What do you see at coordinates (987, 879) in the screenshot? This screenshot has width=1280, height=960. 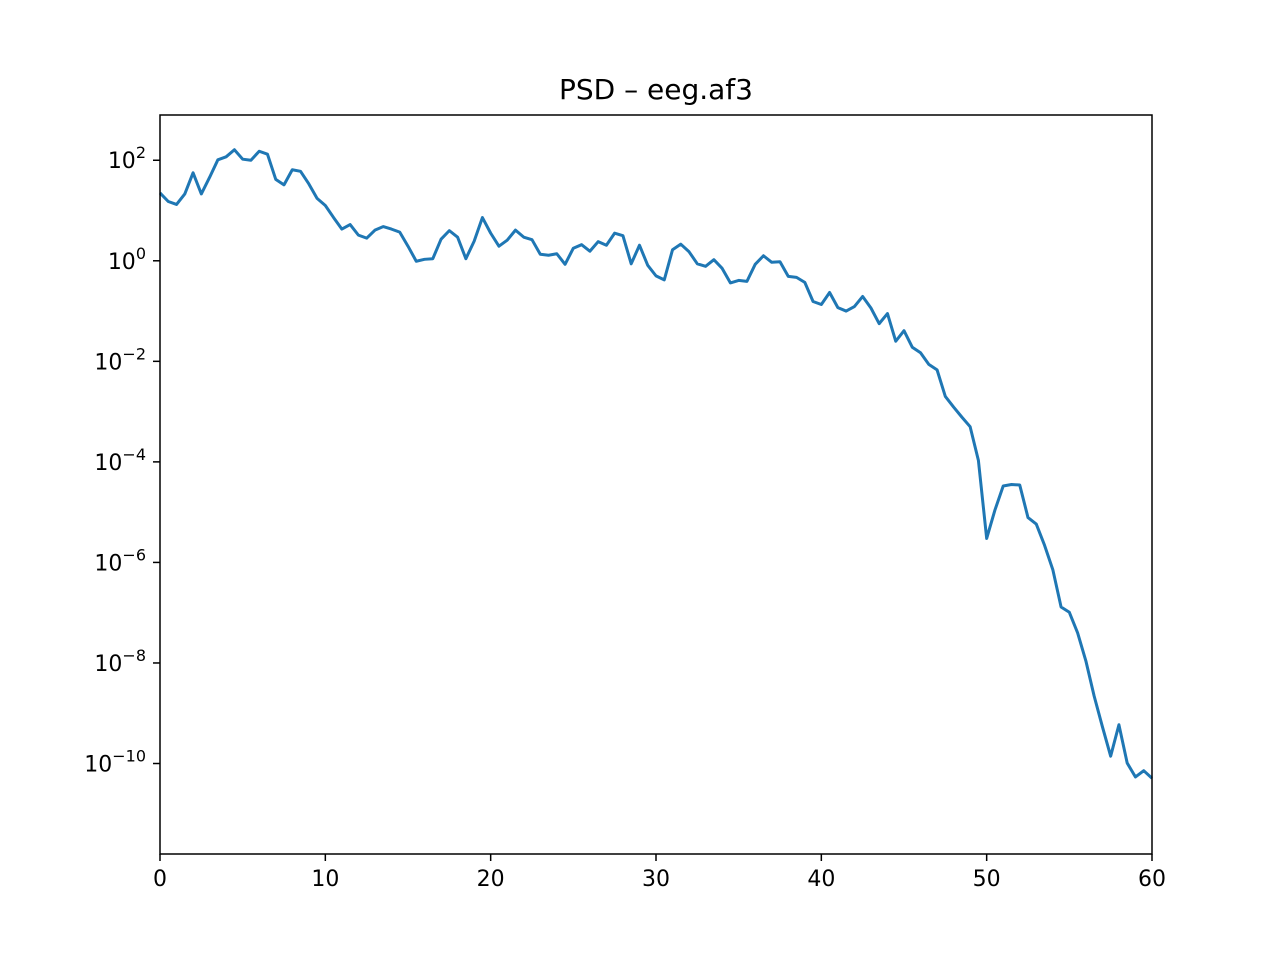 I see `x-tick-label: 50` at bounding box center [987, 879].